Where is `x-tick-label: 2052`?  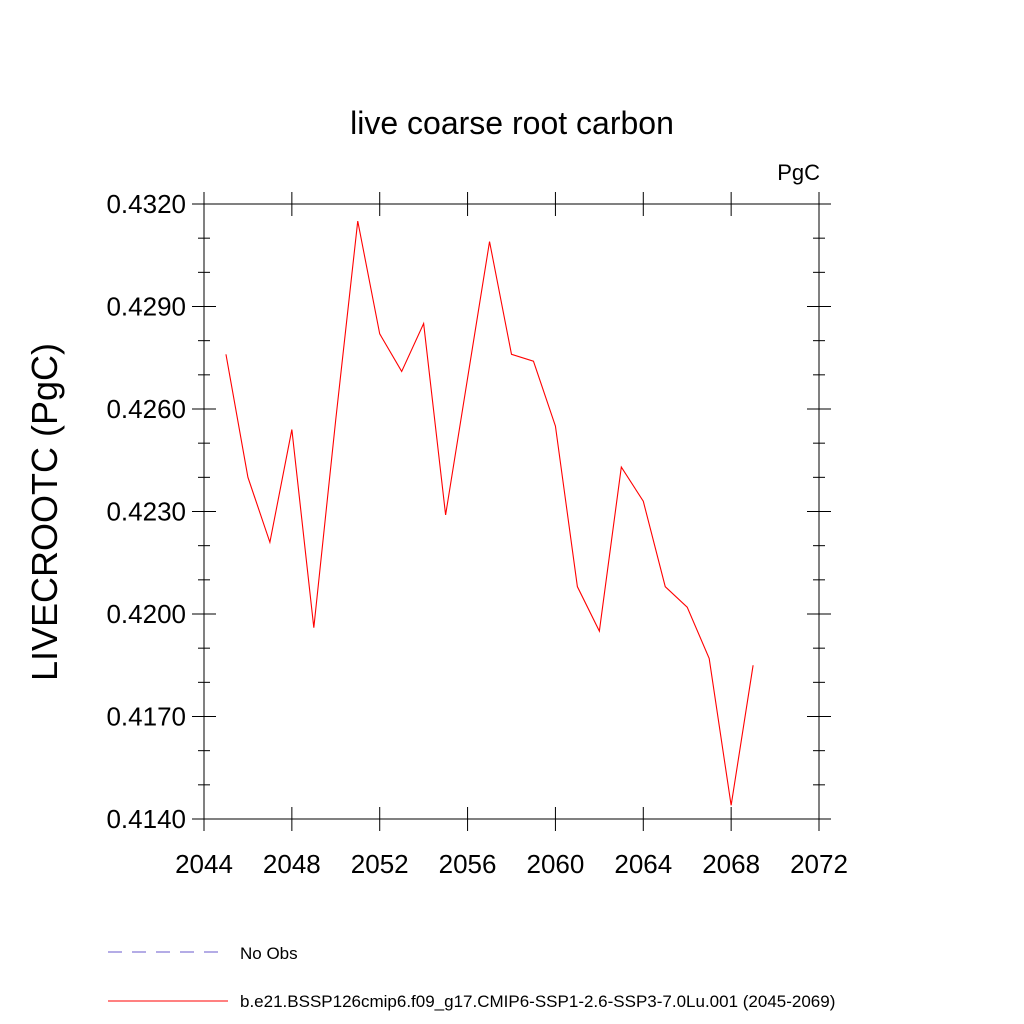
x-tick-label: 2052 is located at coordinates (380, 864).